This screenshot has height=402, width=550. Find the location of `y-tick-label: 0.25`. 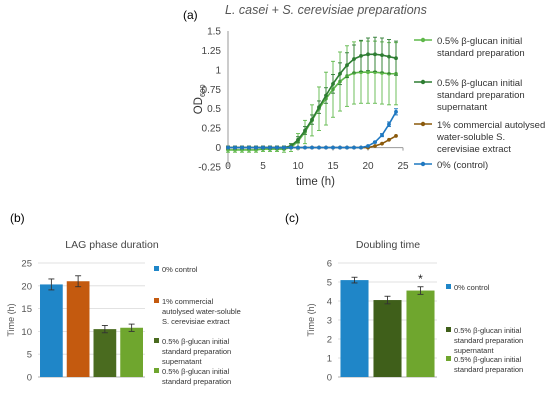

y-tick-label: 0.25 is located at coordinates (212, 129).